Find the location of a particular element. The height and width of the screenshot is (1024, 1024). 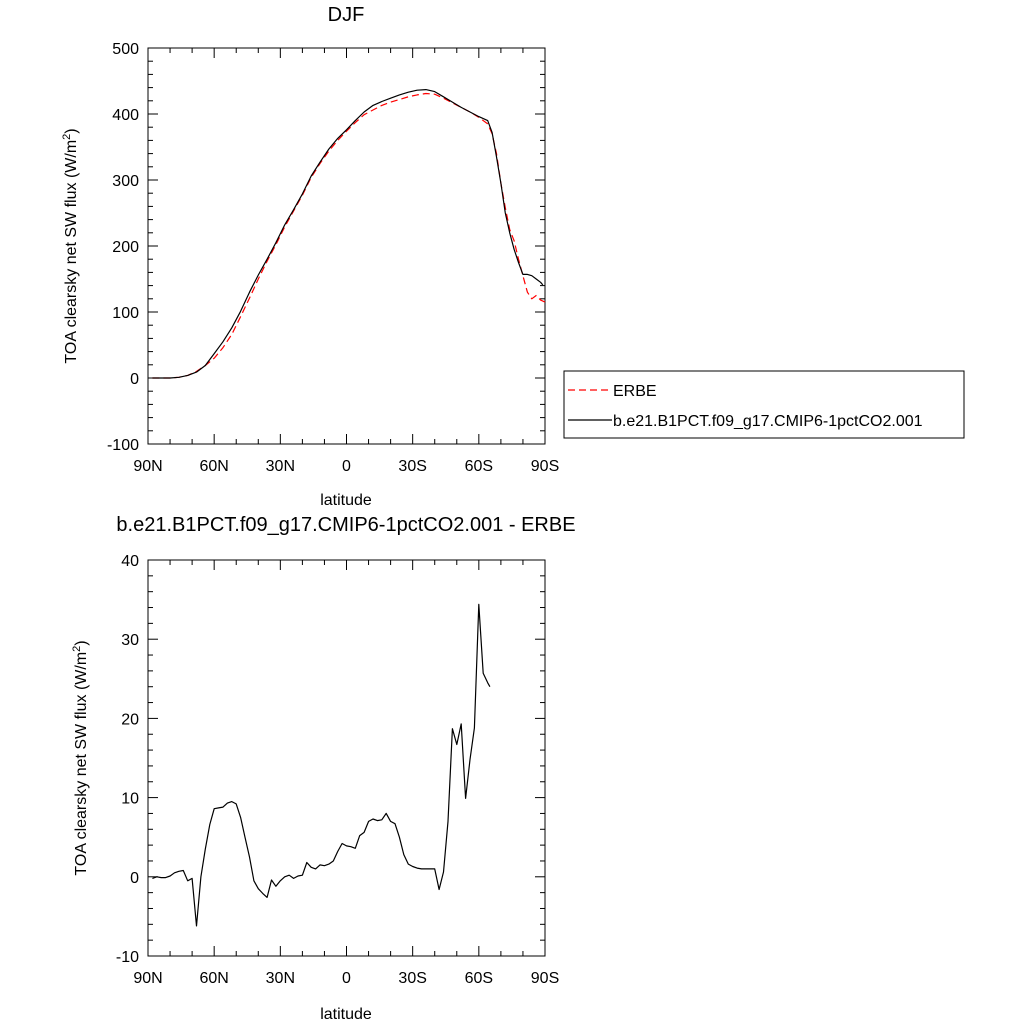

top-y-axis-title-sup: 2 is located at coordinates (67, 137).